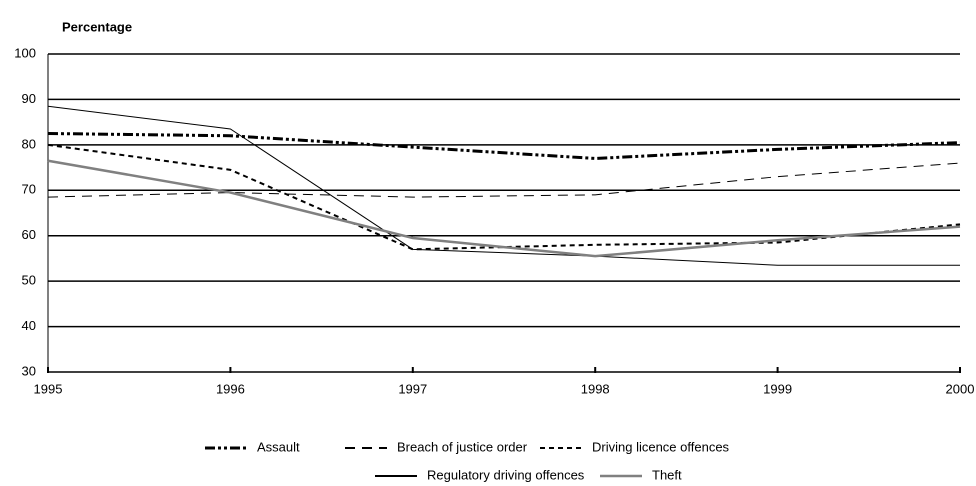  What do you see at coordinates (595, 388) in the screenshot?
I see `x-tick-label: 1998` at bounding box center [595, 388].